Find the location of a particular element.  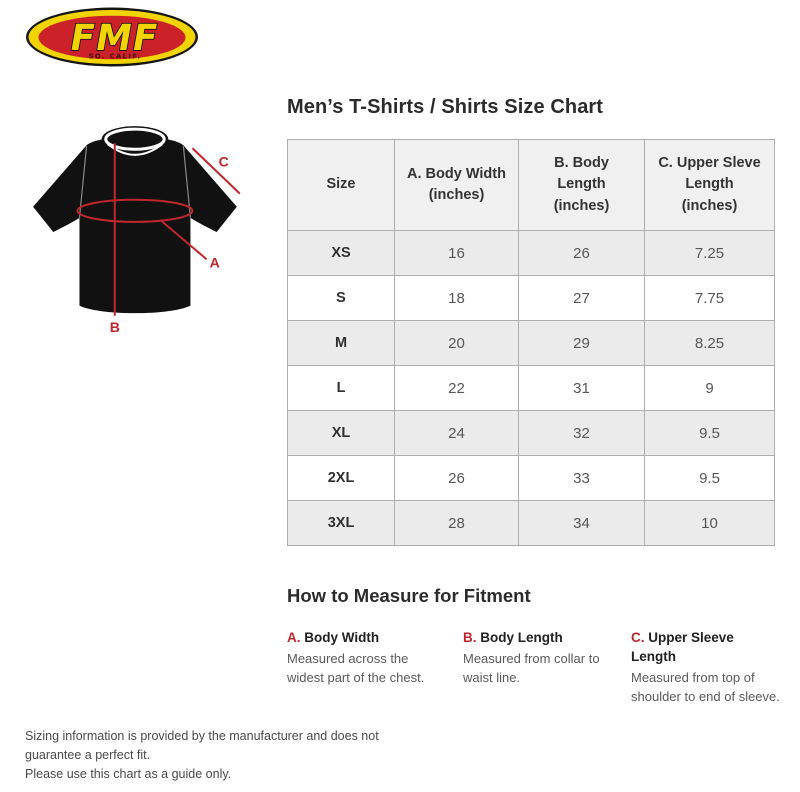

fmf-logo: FMF SO. CALIF. is located at coordinates (112, 37).